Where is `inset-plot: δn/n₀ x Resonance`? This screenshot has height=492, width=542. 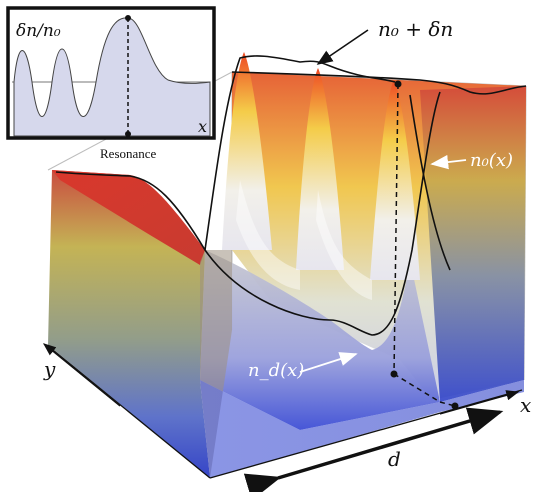
inset-plot: δn/n₀ x Resonance is located at coordinates (111, 83).